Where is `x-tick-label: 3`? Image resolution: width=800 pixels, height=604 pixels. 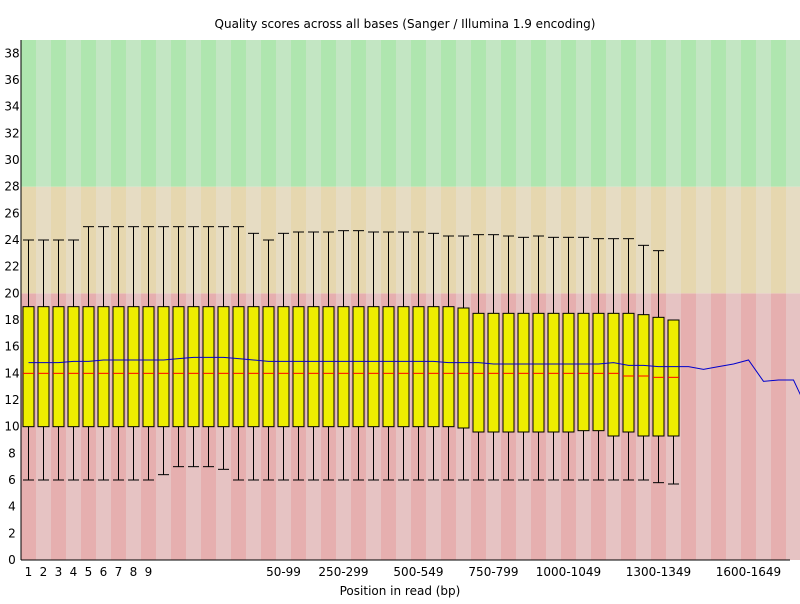
x-tick-label: 3 is located at coordinates (59, 572).